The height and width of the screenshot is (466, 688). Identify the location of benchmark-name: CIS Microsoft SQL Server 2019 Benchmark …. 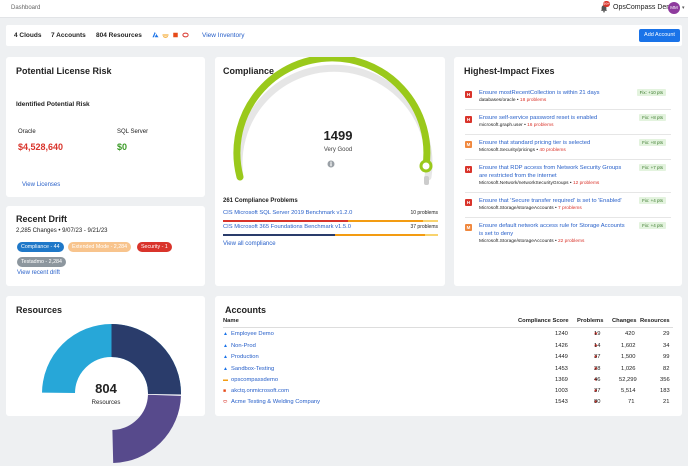
(288, 213).